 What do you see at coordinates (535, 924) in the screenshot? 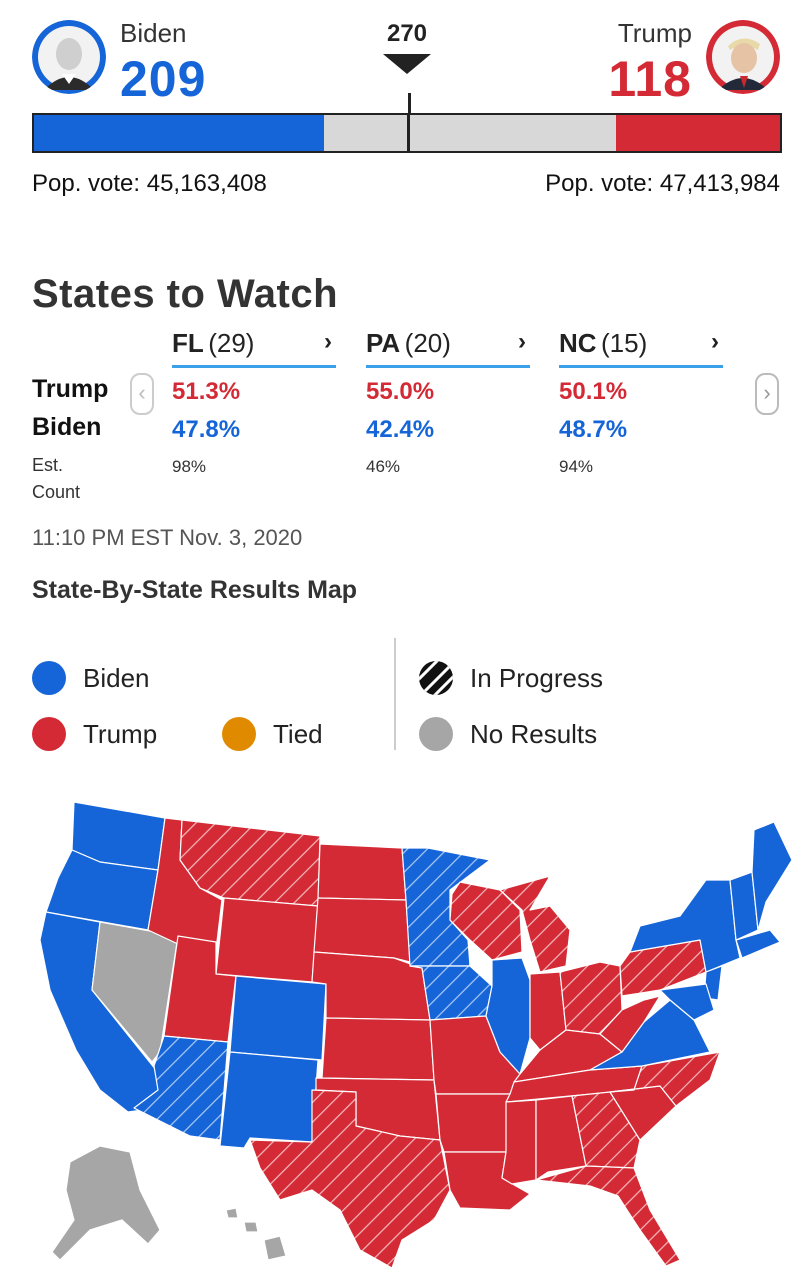
I see `state-mi` at bounding box center [535, 924].